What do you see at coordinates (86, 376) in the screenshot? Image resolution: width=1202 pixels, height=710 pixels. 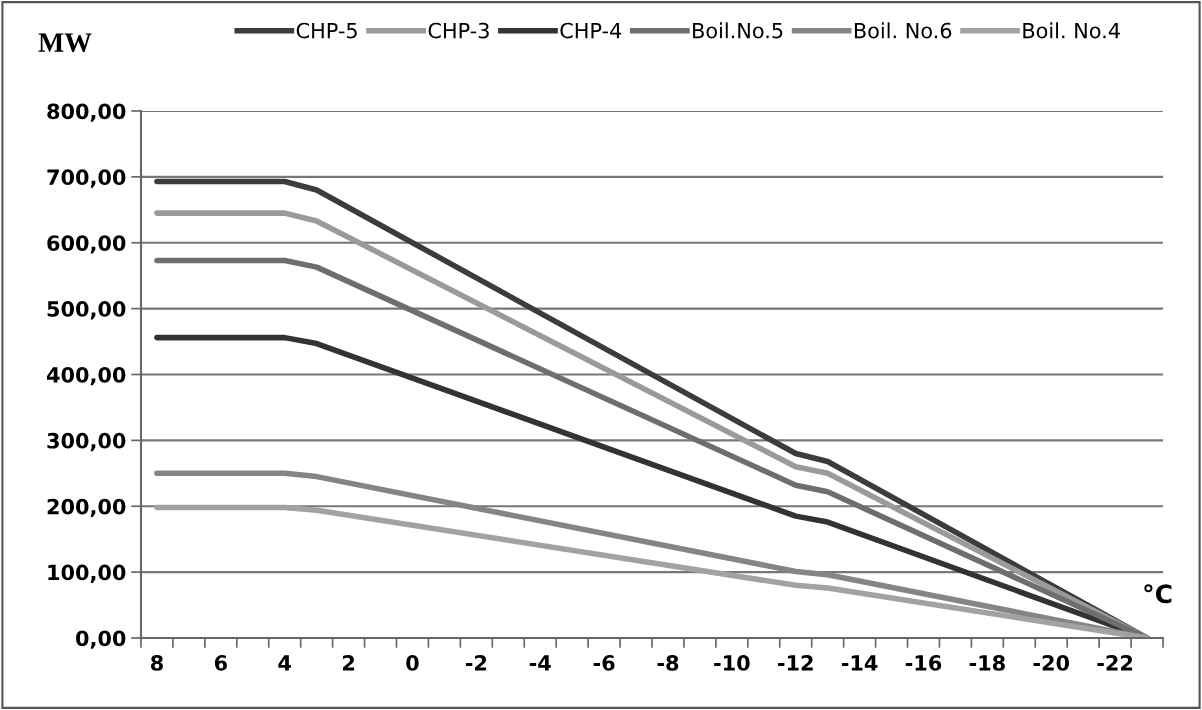 I see `y-tick-label: 400,00` at bounding box center [86, 376].